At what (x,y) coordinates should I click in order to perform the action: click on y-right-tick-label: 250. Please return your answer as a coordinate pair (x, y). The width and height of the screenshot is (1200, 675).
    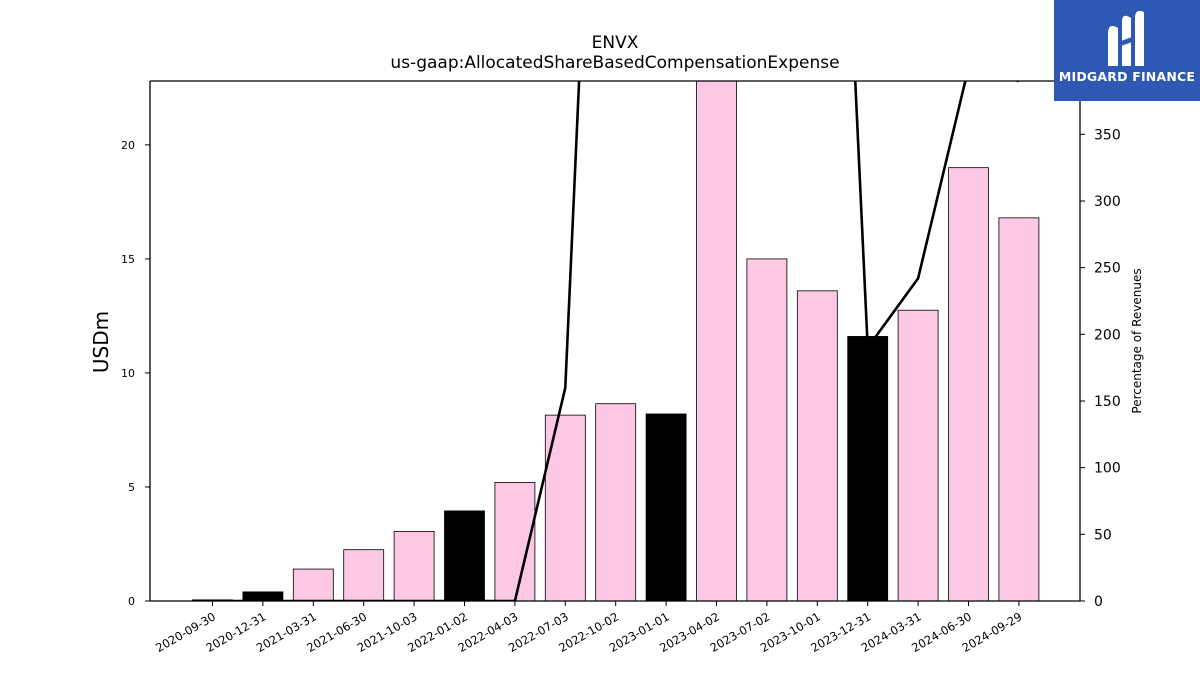
    Looking at the image, I should click on (1107, 269).